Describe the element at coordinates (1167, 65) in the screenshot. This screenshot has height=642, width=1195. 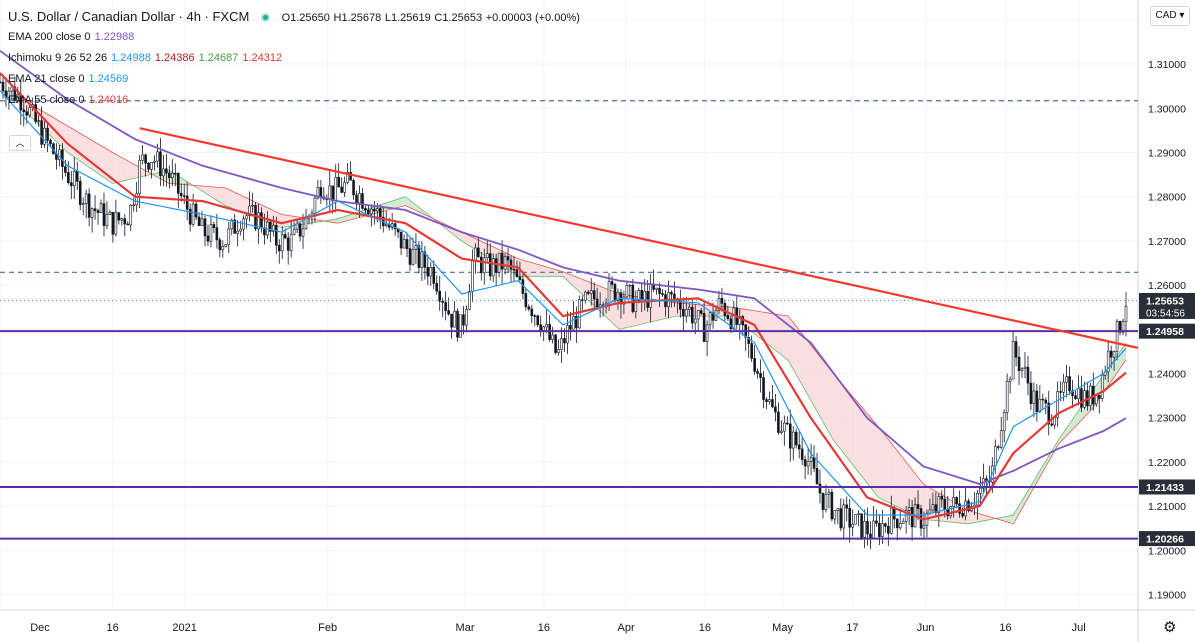
I see `y-tick-label: 1.31000` at that location.